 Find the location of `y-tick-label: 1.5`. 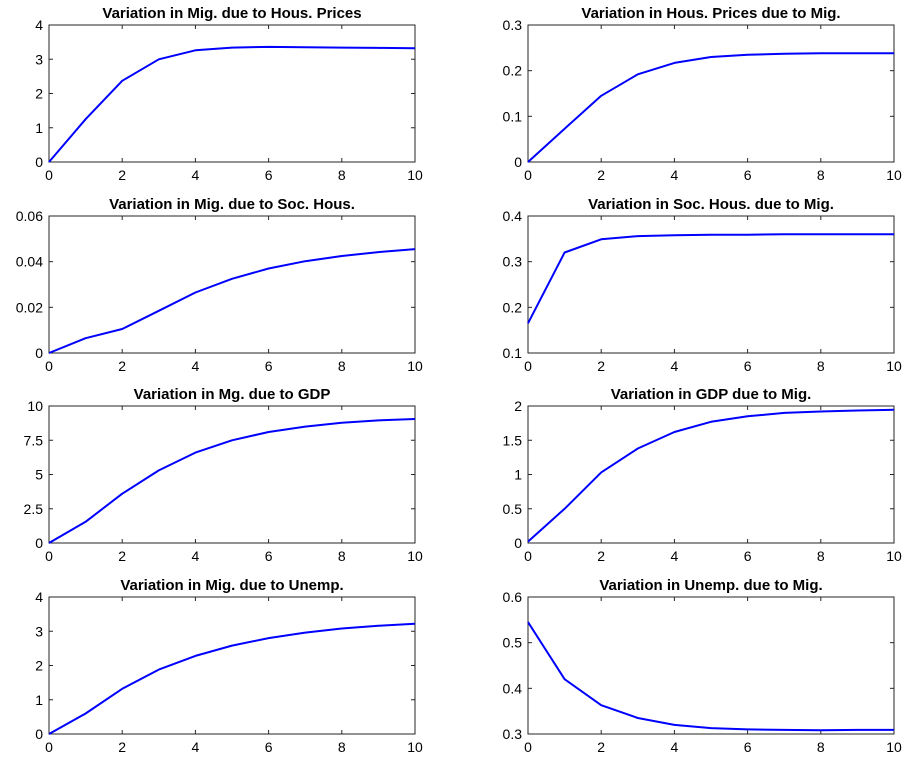

y-tick-label: 1.5 is located at coordinates (513, 440).